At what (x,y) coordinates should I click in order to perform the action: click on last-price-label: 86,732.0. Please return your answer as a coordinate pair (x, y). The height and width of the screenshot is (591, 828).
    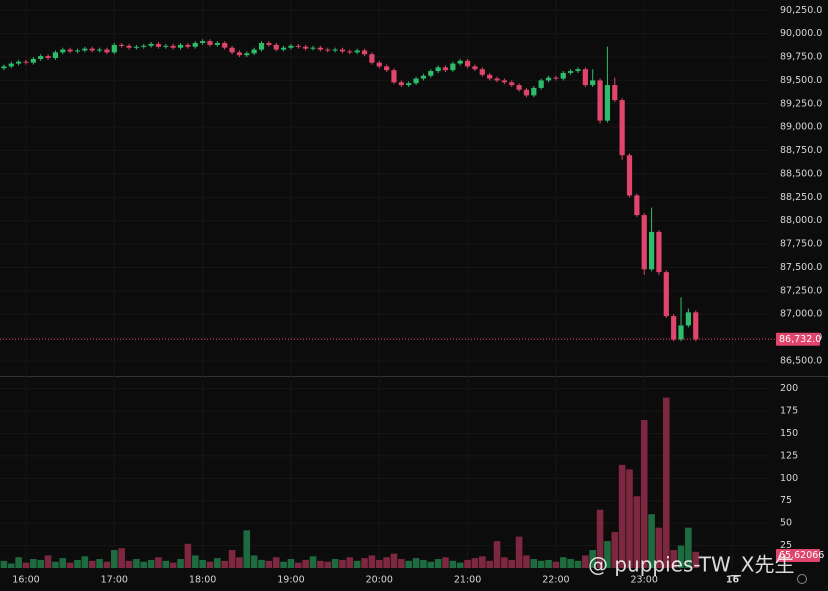
    Looking at the image, I should click on (800, 339).